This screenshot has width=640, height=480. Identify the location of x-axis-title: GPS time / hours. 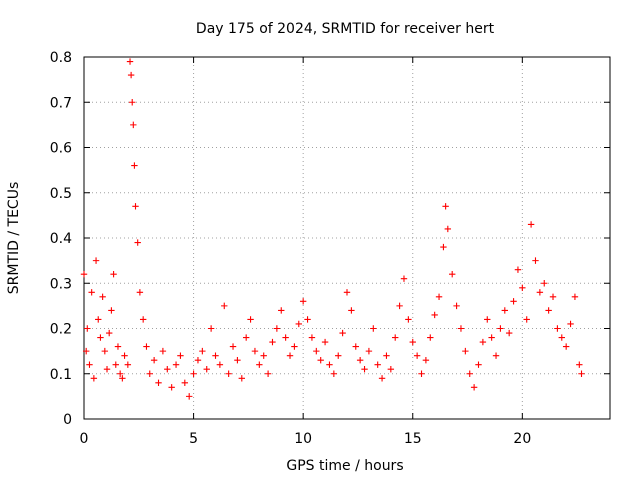
(344, 466).